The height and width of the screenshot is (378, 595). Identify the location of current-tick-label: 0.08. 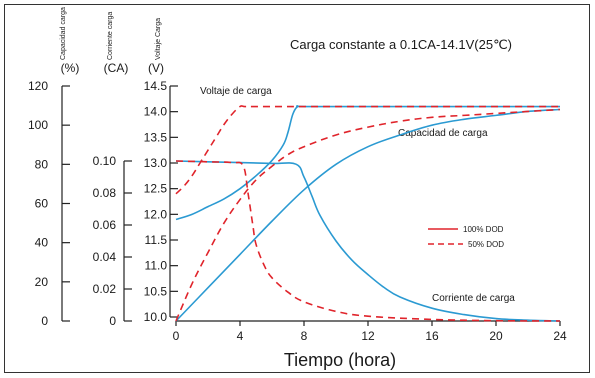
(105, 193).